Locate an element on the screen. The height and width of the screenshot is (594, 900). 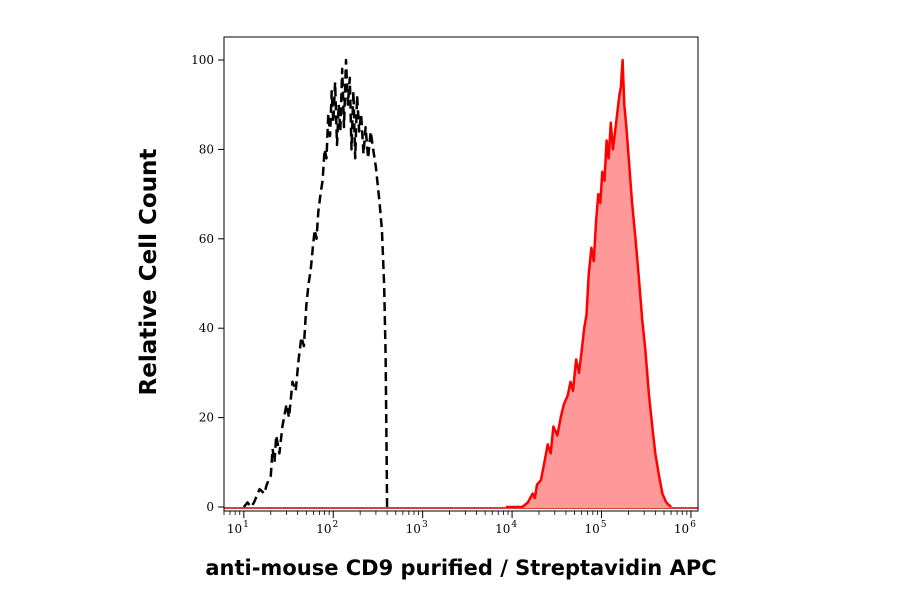
x-tick-label-4: 10⁴ is located at coordinates (506, 528).